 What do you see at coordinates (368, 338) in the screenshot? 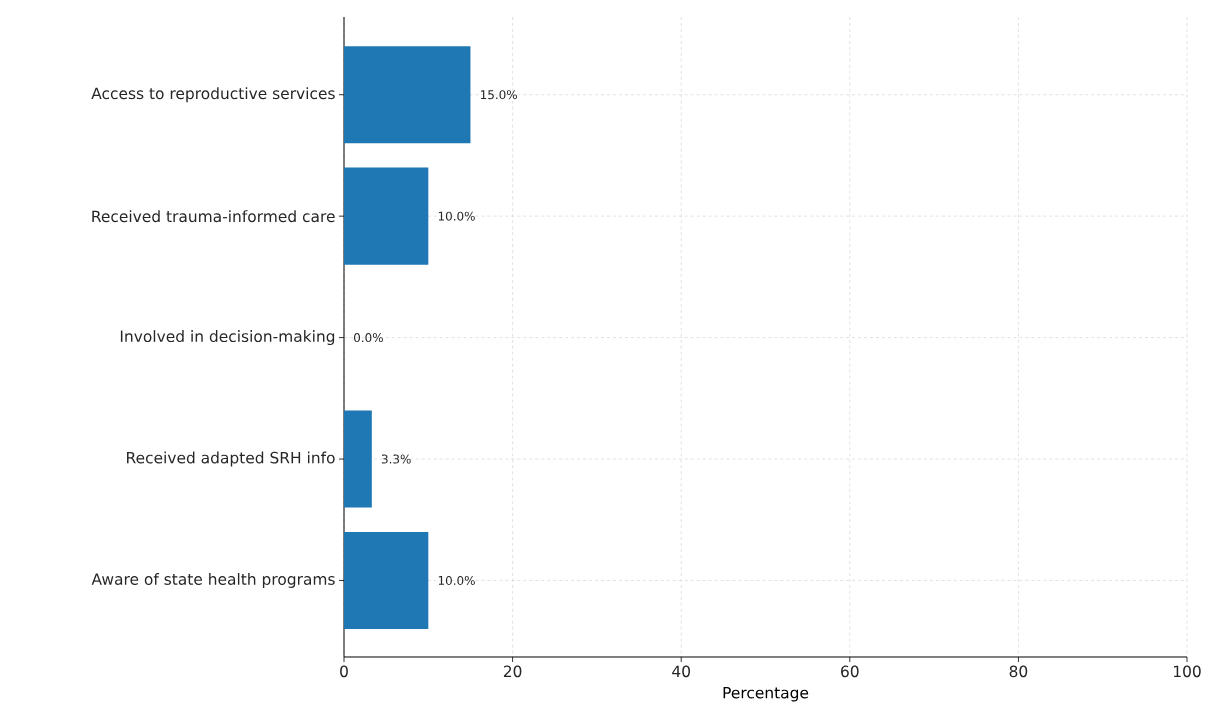
I see `data-label: 0.0%` at bounding box center [368, 338].